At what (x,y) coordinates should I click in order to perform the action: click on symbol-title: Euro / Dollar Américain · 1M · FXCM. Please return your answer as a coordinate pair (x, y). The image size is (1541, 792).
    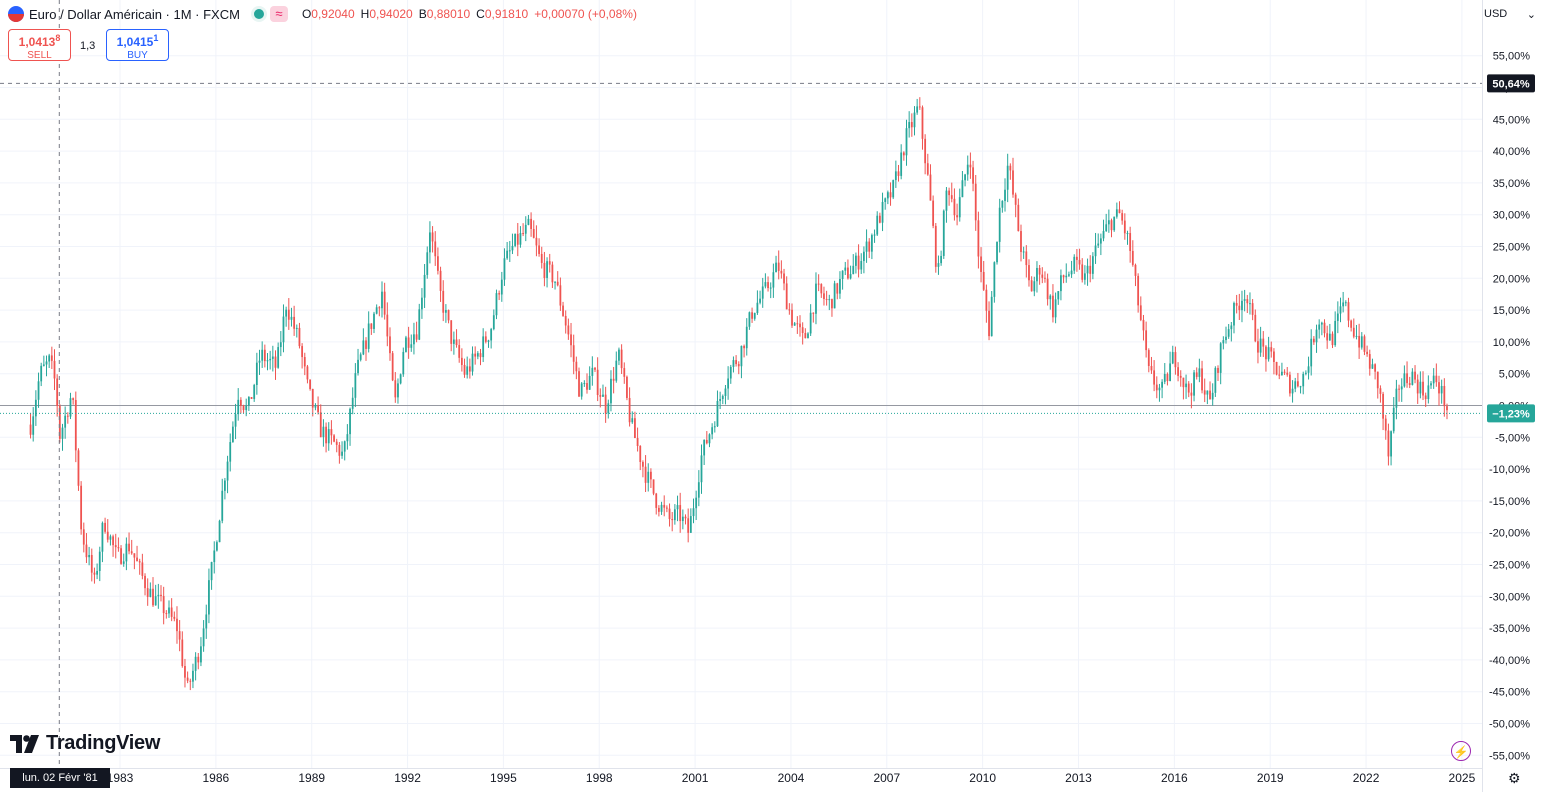
    Looking at the image, I should click on (134, 14).